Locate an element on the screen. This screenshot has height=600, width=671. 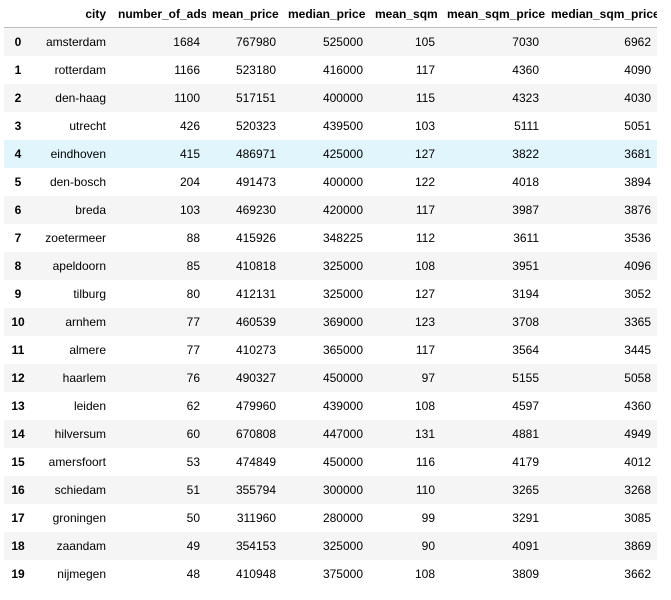
table-row: 1 rotterdam 1166 523180 416000 117 4360 4090 is located at coordinates (330, 69).